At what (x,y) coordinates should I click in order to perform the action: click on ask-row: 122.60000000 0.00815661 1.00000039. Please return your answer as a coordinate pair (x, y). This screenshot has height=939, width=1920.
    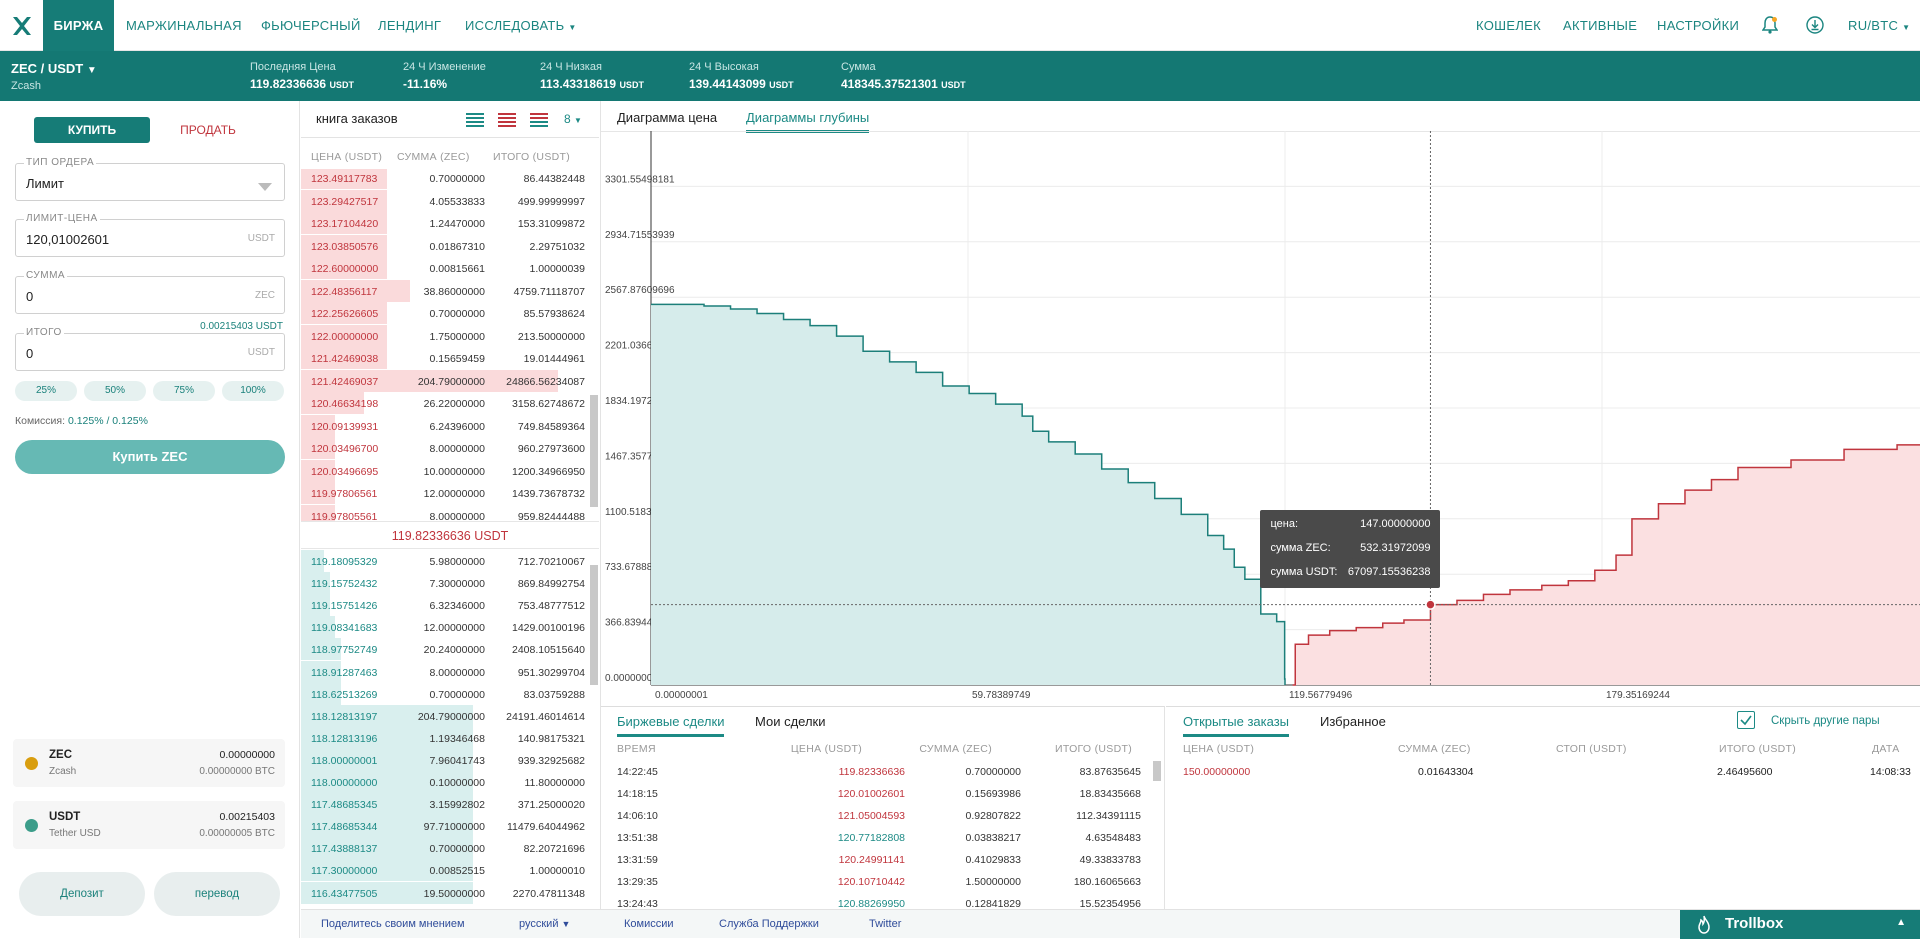
    Looking at the image, I should click on (450, 268).